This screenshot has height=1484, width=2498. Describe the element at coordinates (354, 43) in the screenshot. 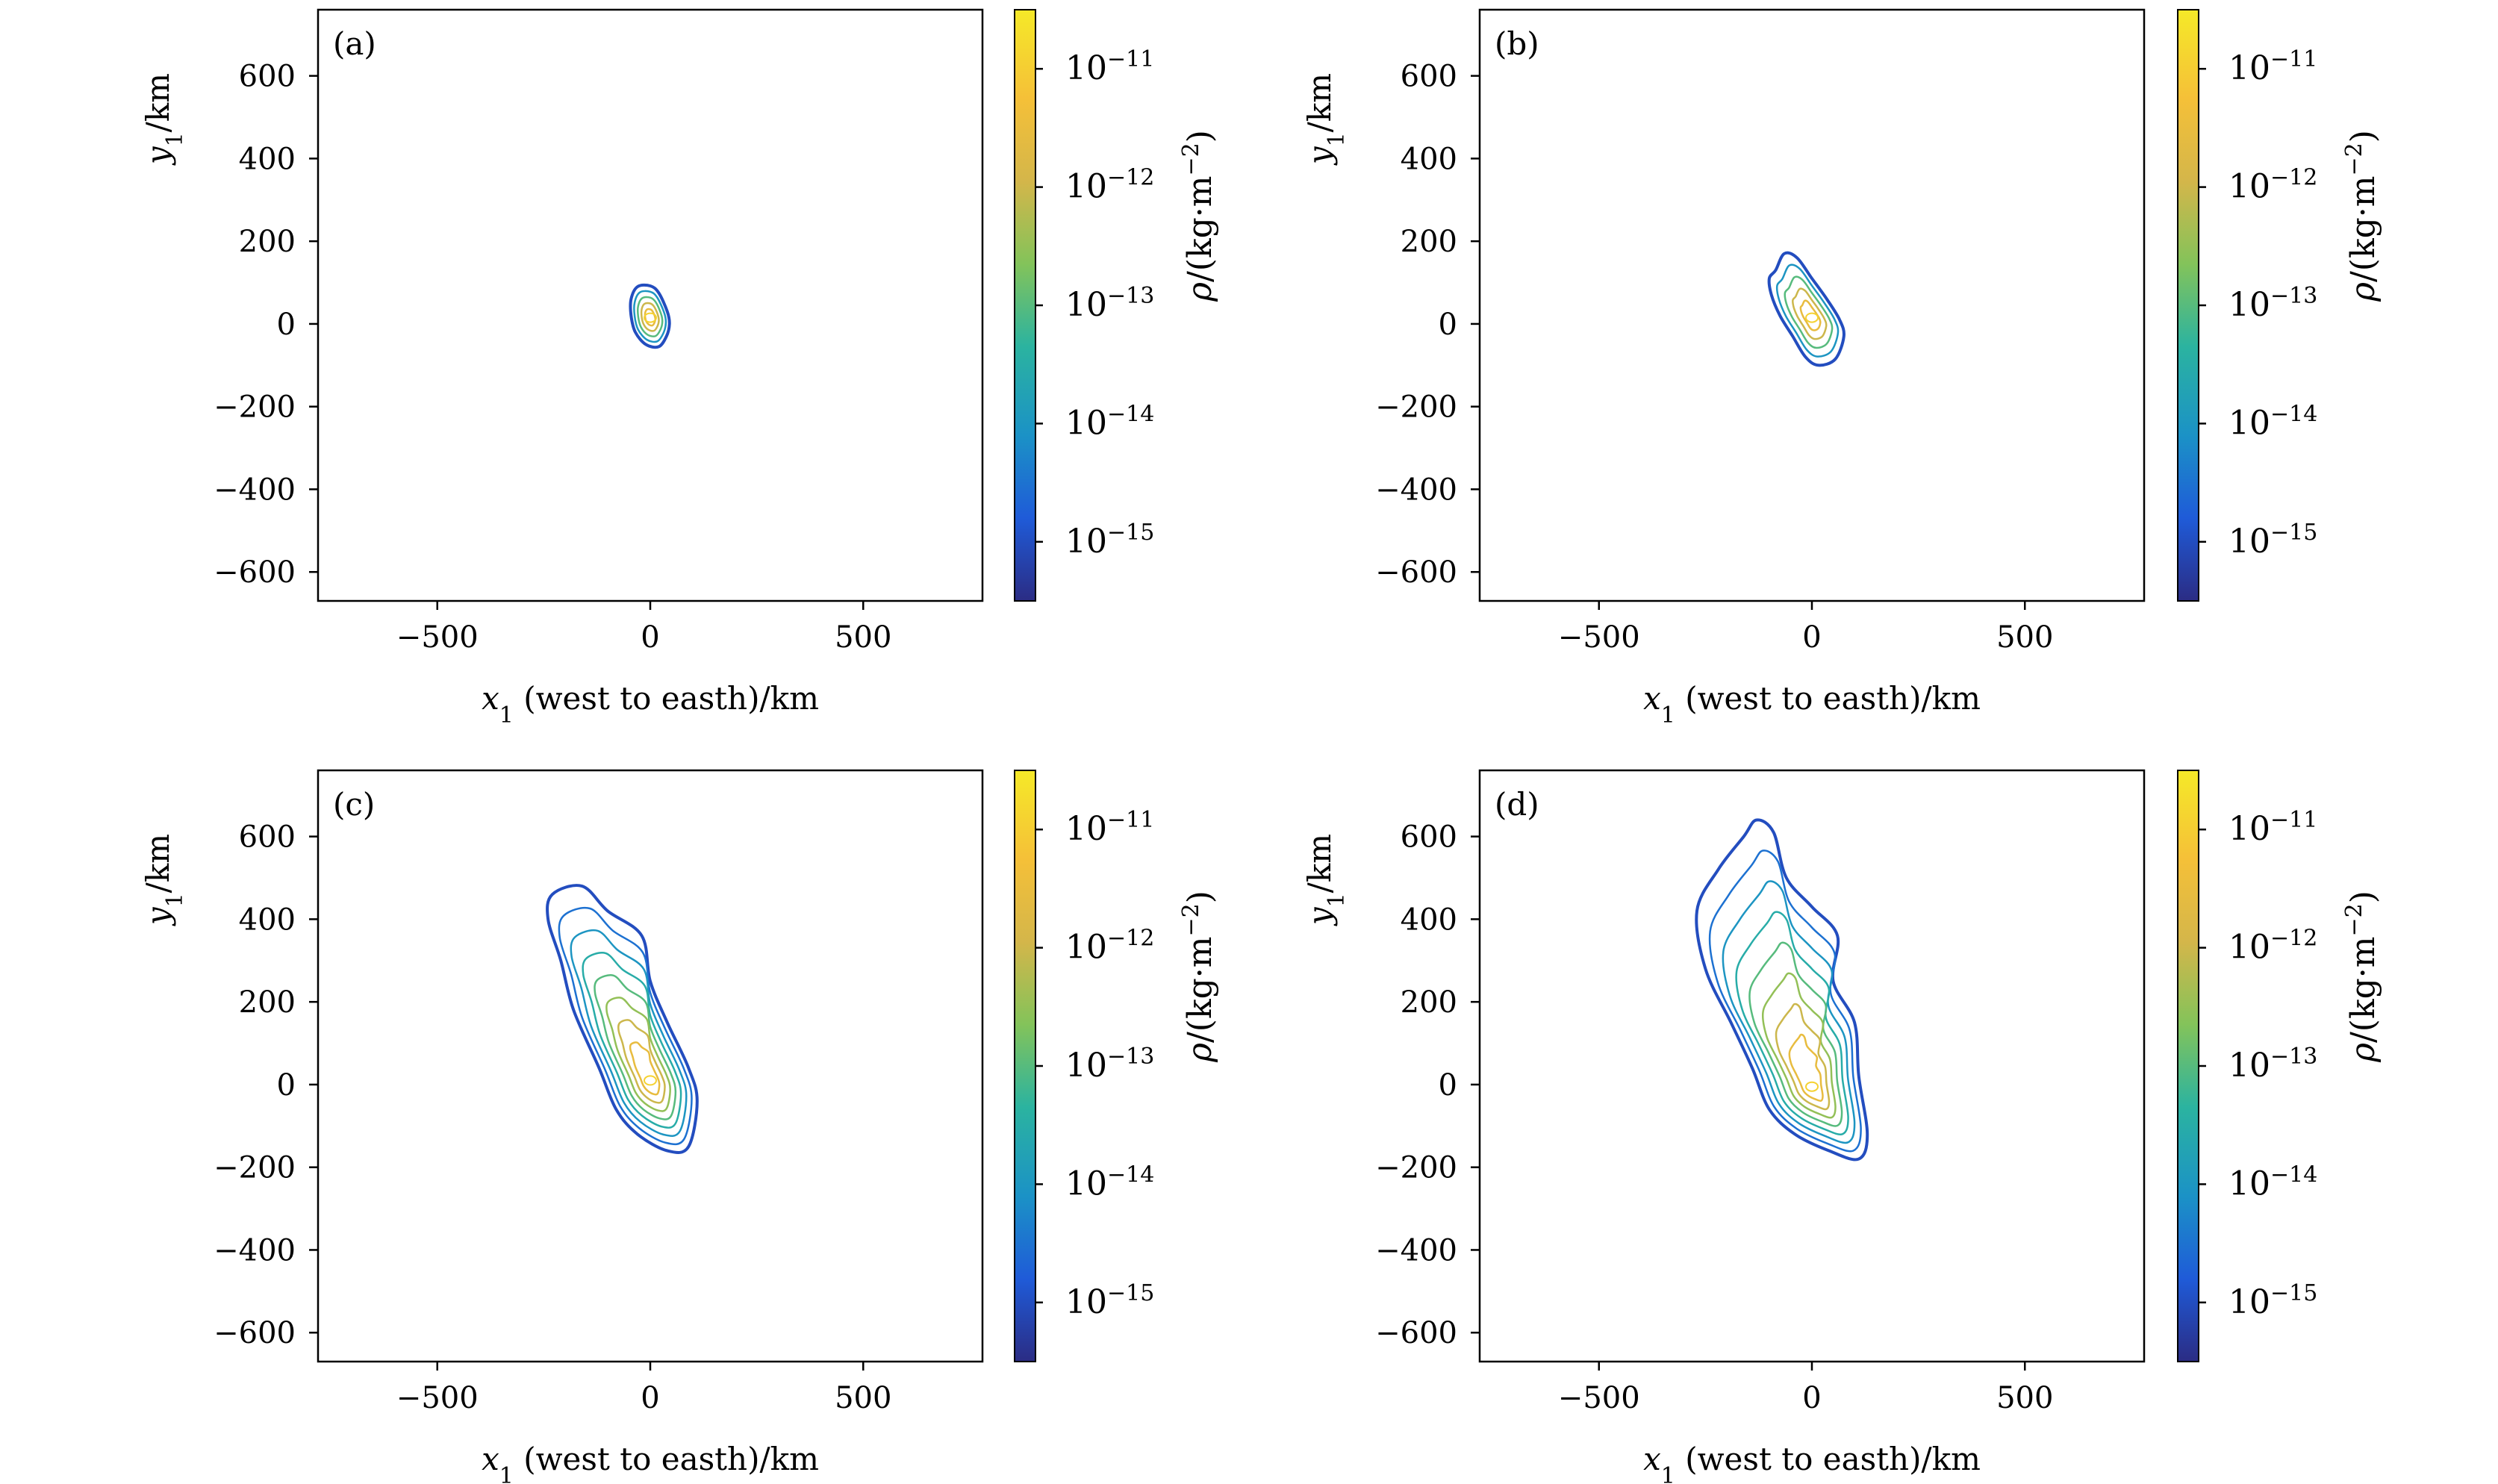

I see `panel-label: (a)` at that location.